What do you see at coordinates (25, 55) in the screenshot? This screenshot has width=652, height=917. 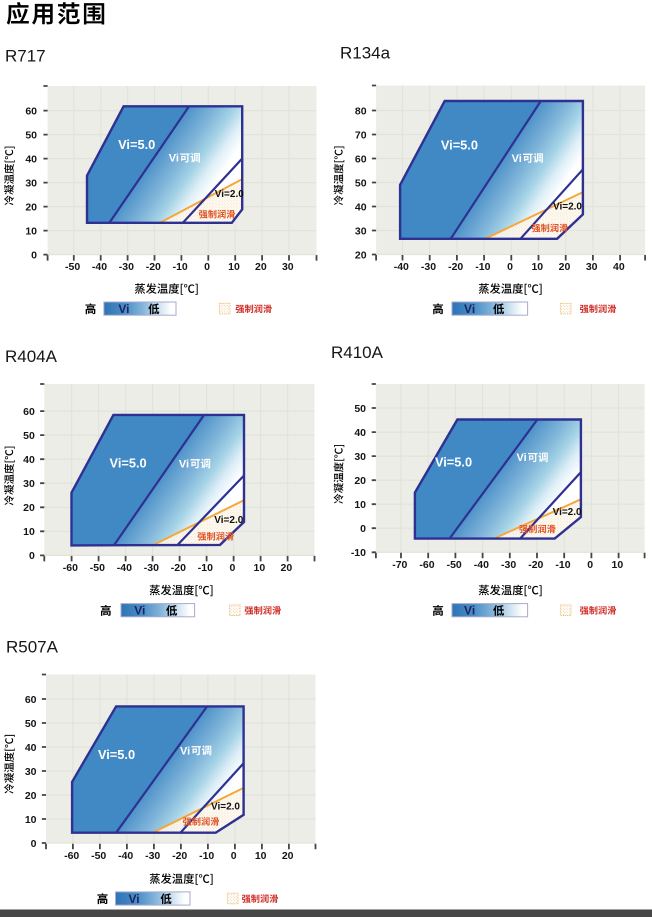 I see `svg-text: R717` at bounding box center [25, 55].